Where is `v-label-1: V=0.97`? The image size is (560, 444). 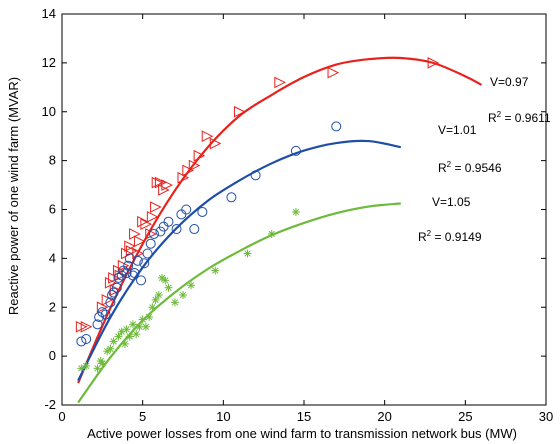 v-label-1: V=0.97 is located at coordinates (509, 82).